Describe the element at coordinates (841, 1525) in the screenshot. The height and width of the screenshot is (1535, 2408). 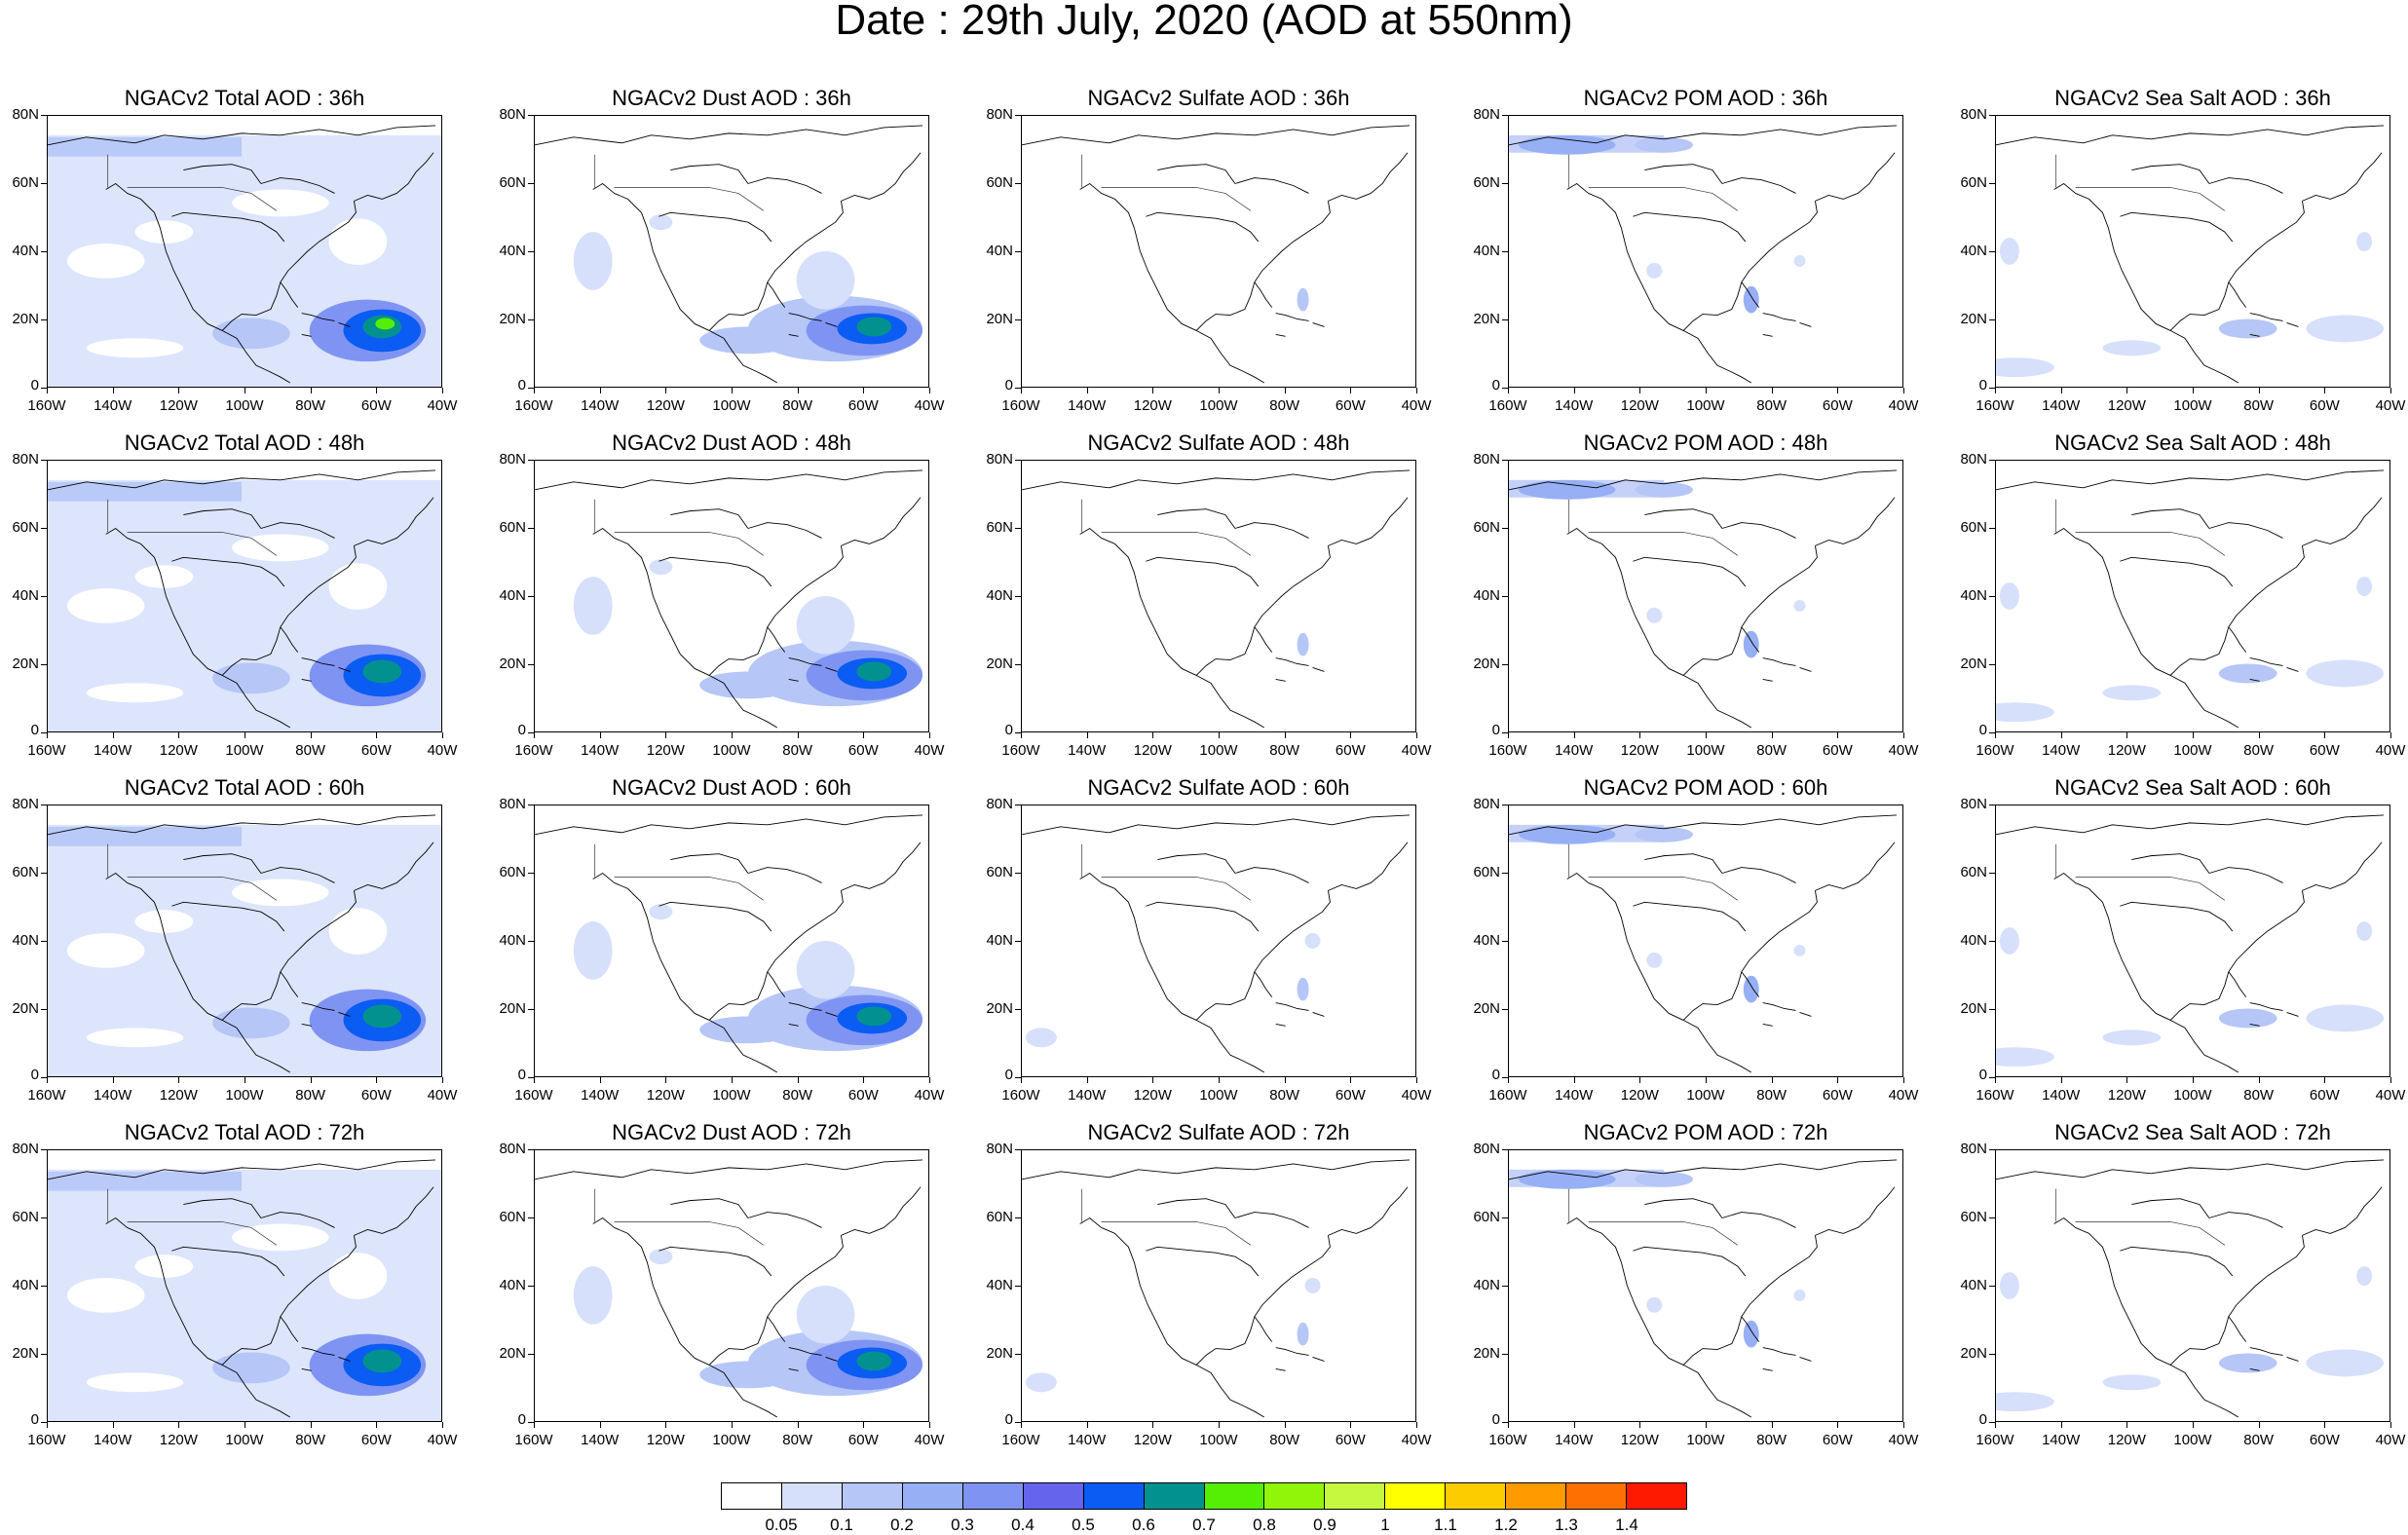
I see `colorbar-label: 0.1` at that location.